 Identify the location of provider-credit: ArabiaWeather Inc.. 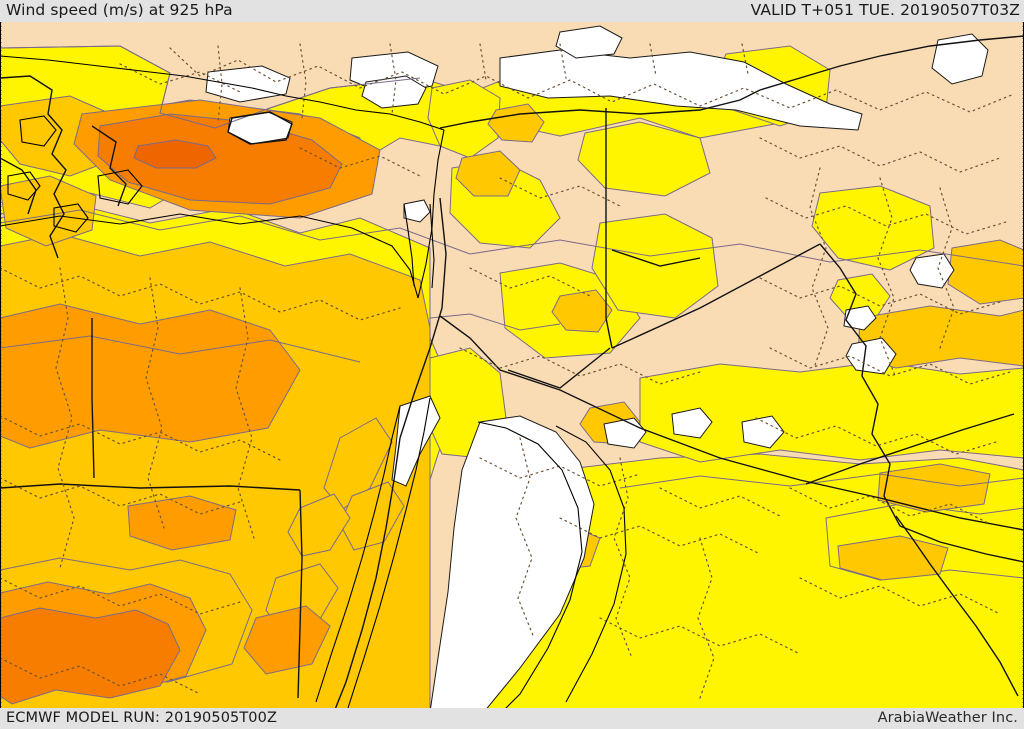
(947, 718).